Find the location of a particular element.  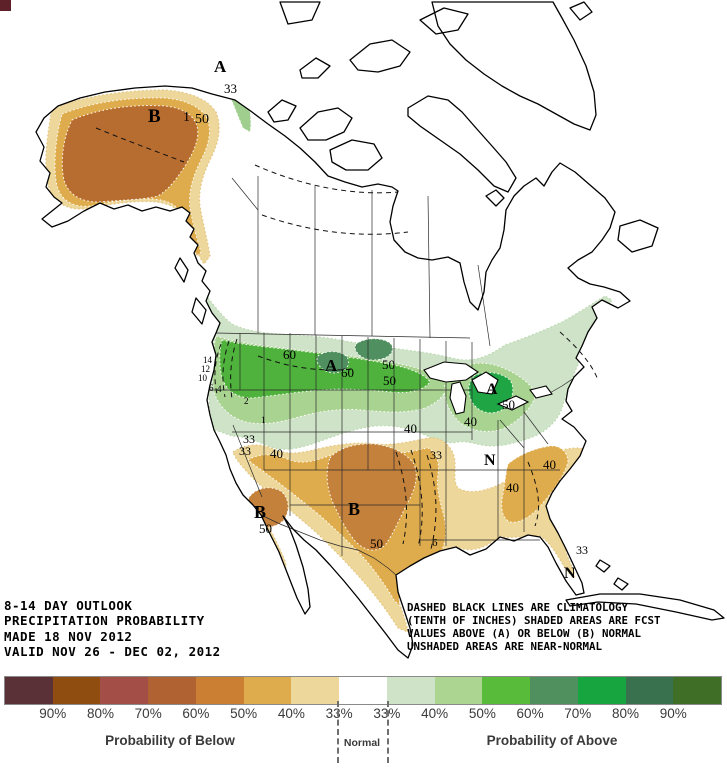

map-label-14: 14 is located at coordinates (208, 360).